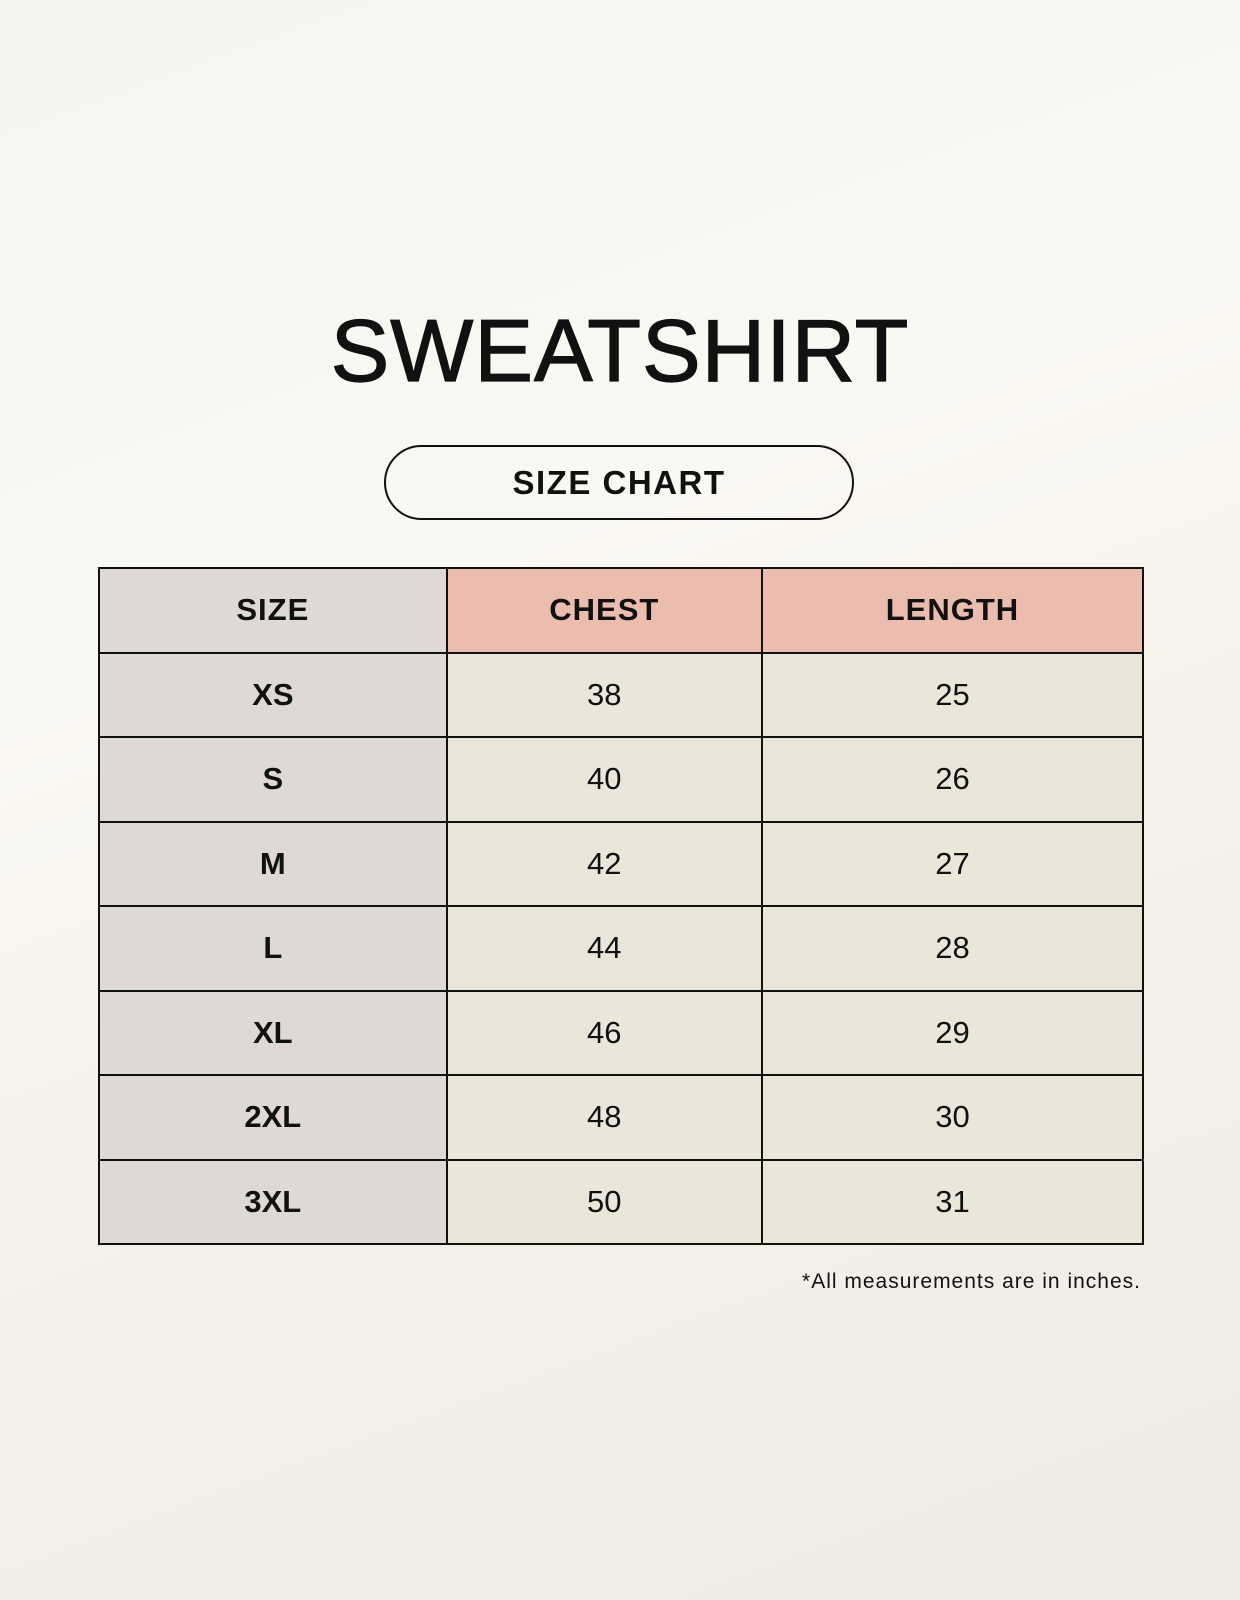  What do you see at coordinates (273, 694) in the screenshot?
I see `size-cell: XS` at bounding box center [273, 694].